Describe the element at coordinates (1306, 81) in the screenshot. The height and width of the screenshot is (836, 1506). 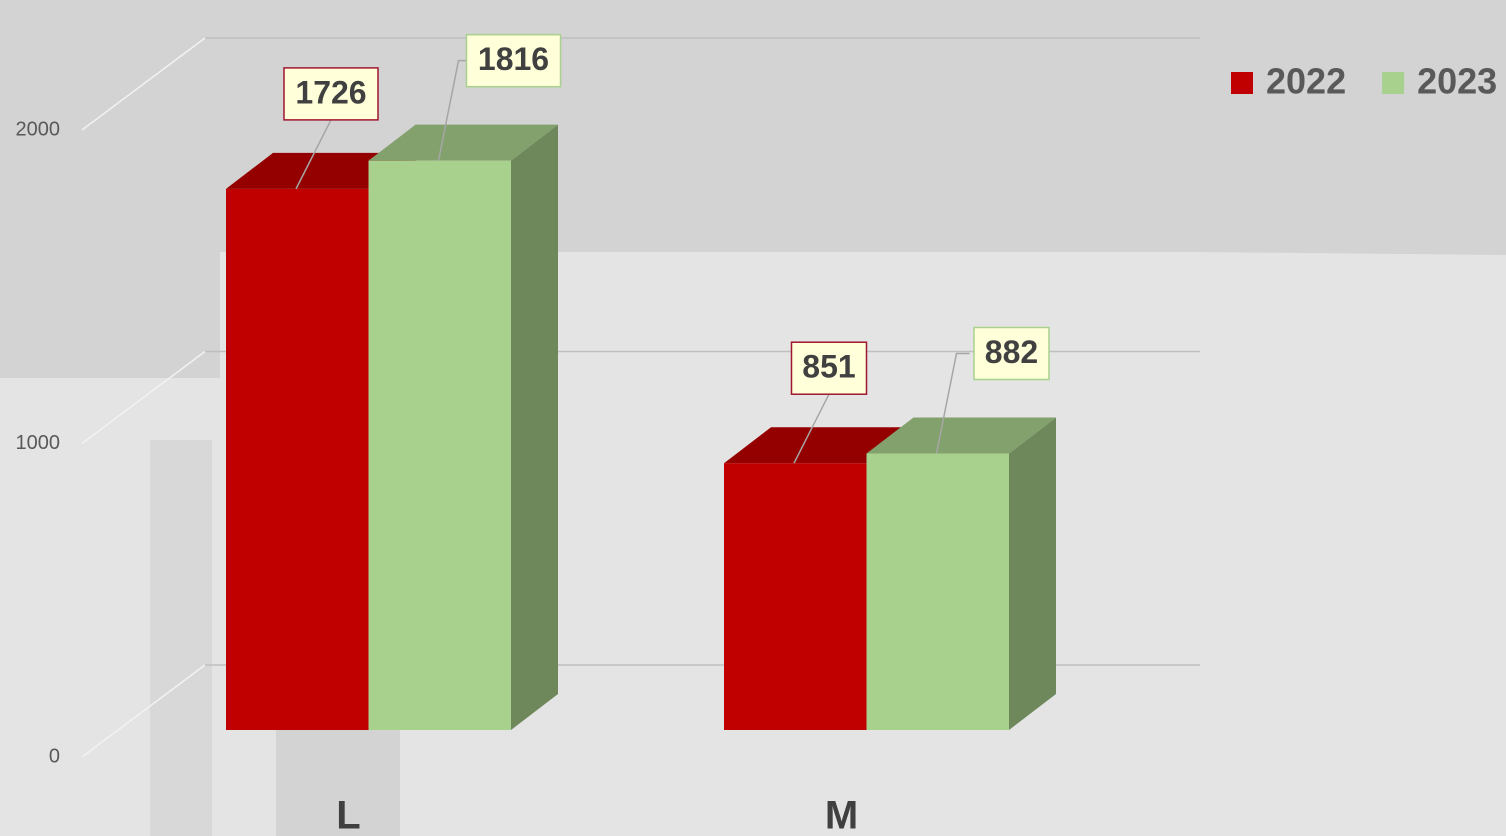
I see `legend-label: 2022` at that location.